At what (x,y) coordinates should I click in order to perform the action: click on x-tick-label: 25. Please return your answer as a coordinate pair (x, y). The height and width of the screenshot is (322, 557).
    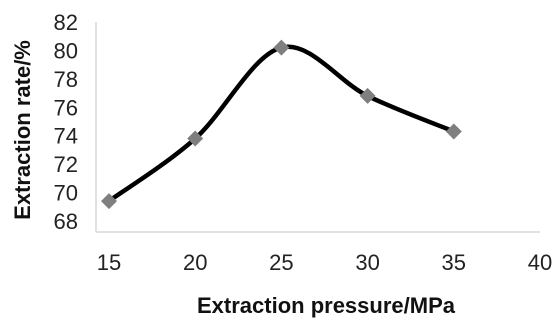
    Looking at the image, I should click on (281, 262).